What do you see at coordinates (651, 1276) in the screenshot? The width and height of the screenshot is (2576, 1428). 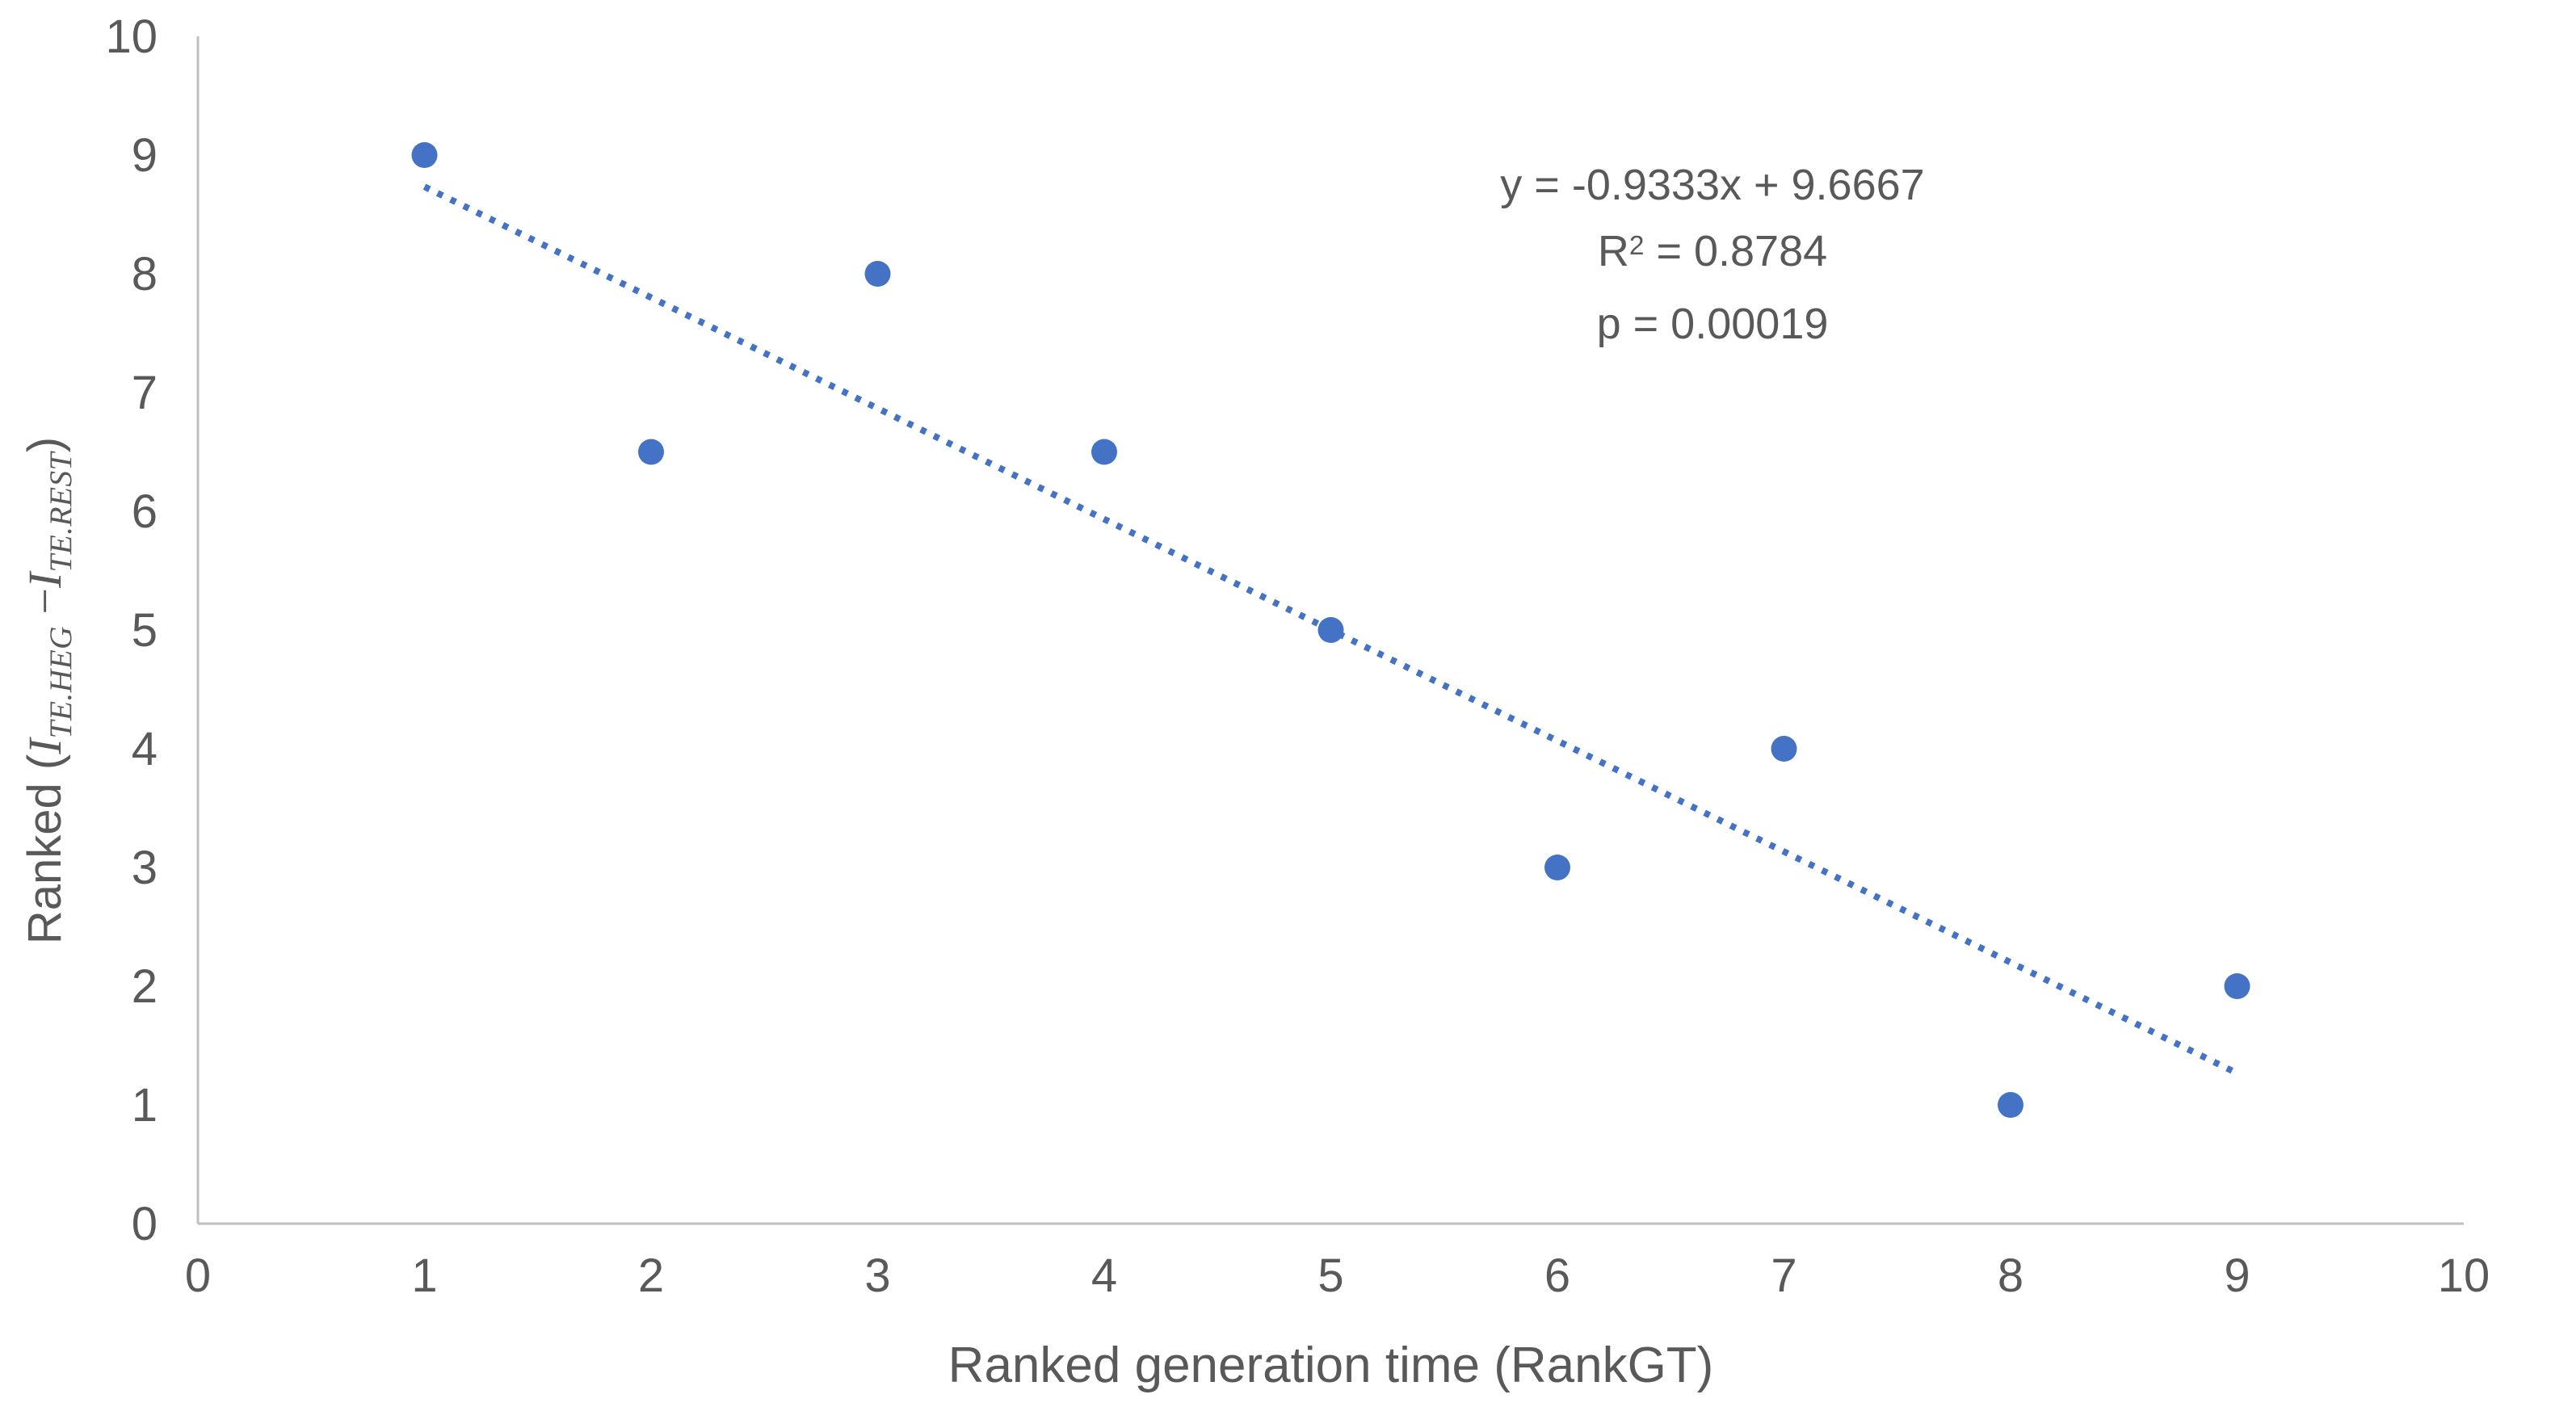 I see `x-tick-label: 2` at bounding box center [651, 1276].